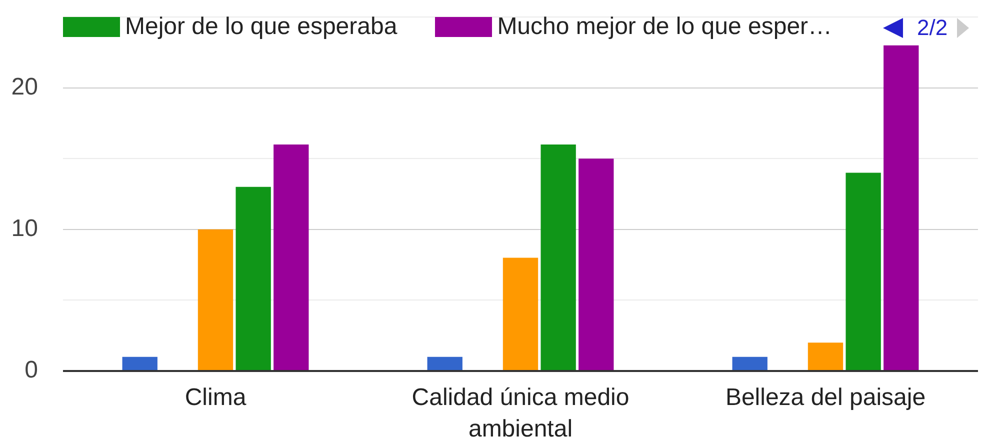 Image resolution: width=981 pixels, height=439 pixels. Describe the element at coordinates (932, 28) in the screenshot. I see `annotation: 2/2` at that location.